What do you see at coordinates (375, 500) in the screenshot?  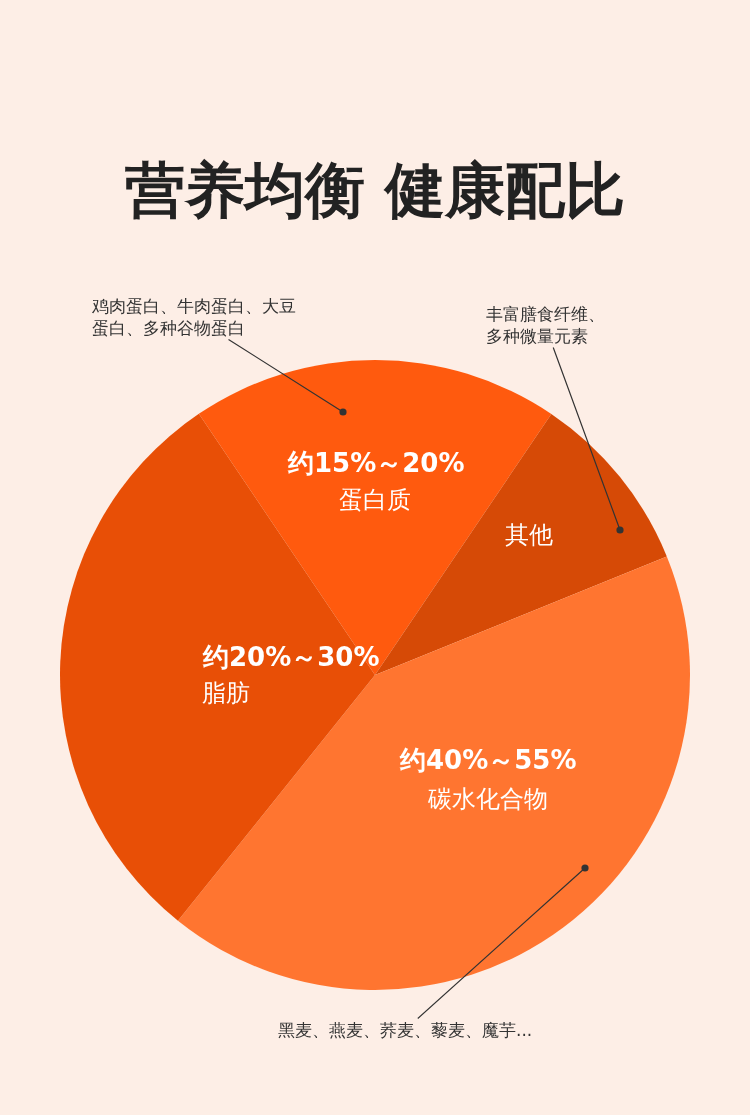 I see `slice-label: 蛋白质` at bounding box center [375, 500].